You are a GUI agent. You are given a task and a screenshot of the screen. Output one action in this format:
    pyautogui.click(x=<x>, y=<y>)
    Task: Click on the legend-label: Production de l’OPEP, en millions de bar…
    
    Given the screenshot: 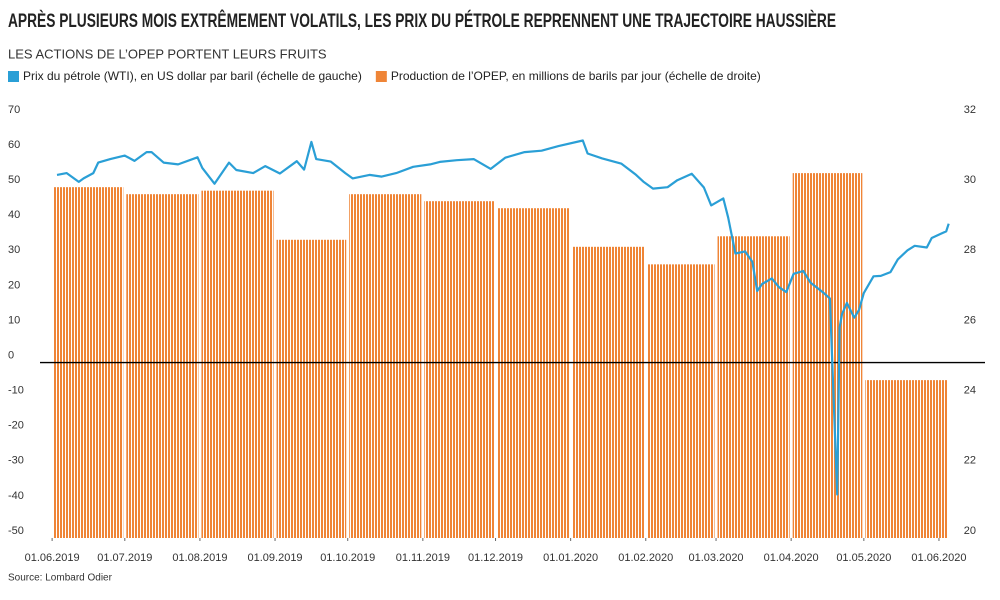 What is the action you would take?
    pyautogui.click(x=576, y=76)
    